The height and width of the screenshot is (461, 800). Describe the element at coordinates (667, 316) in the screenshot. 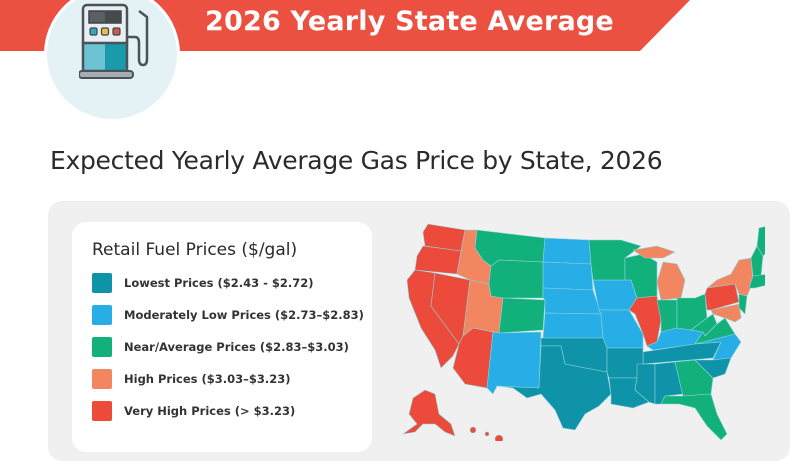

I see `state-IN` at that location.